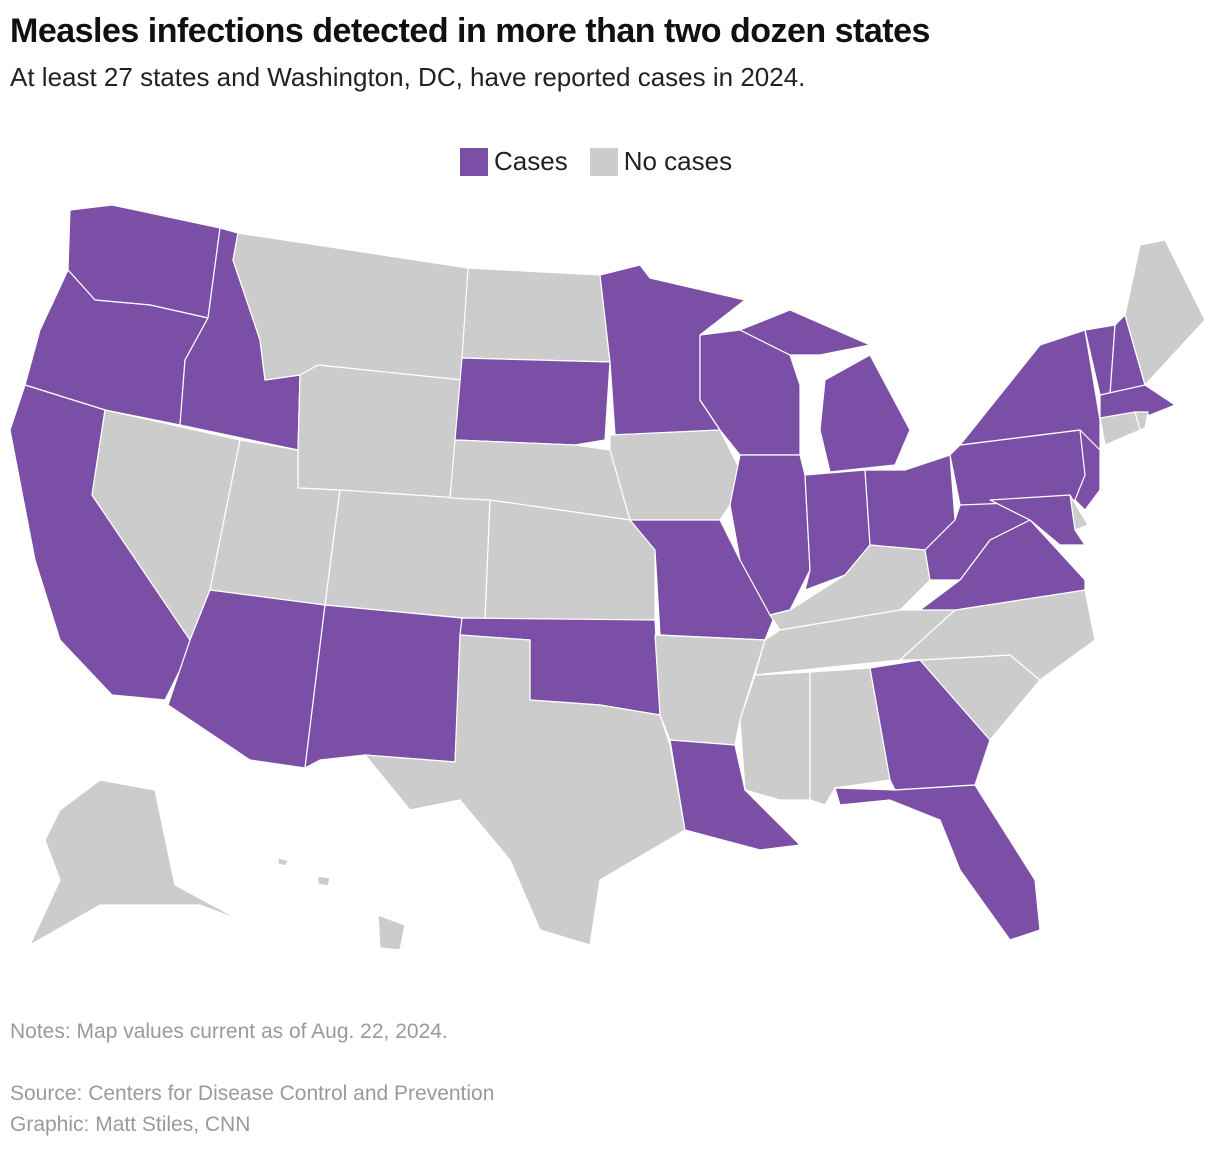 This screenshot has height=1152, width=1220. I want to click on legend: Cases No cases, so click(596, 161).